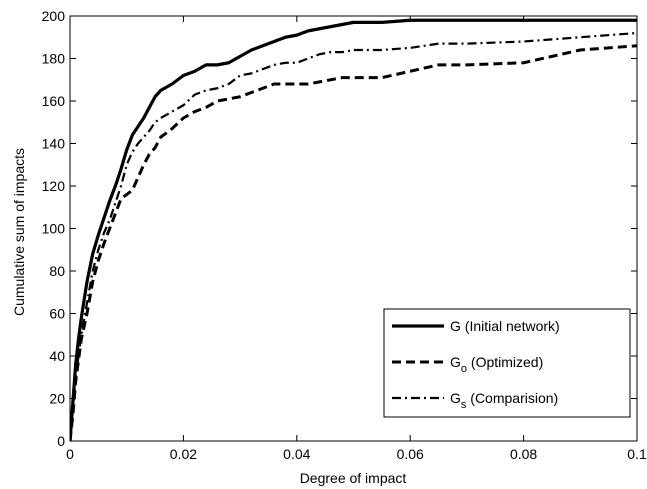  What do you see at coordinates (57, 271) in the screenshot?
I see `y-tick-label: 80` at bounding box center [57, 271].